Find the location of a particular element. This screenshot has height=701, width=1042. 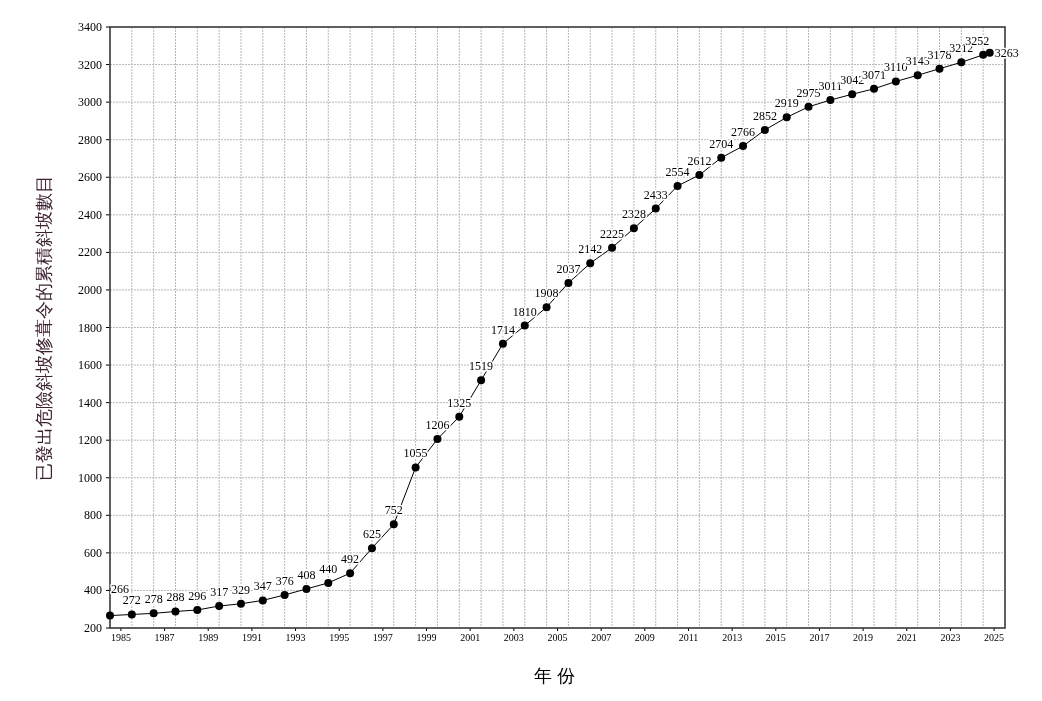

data-label: 1325 is located at coordinates (459, 402).